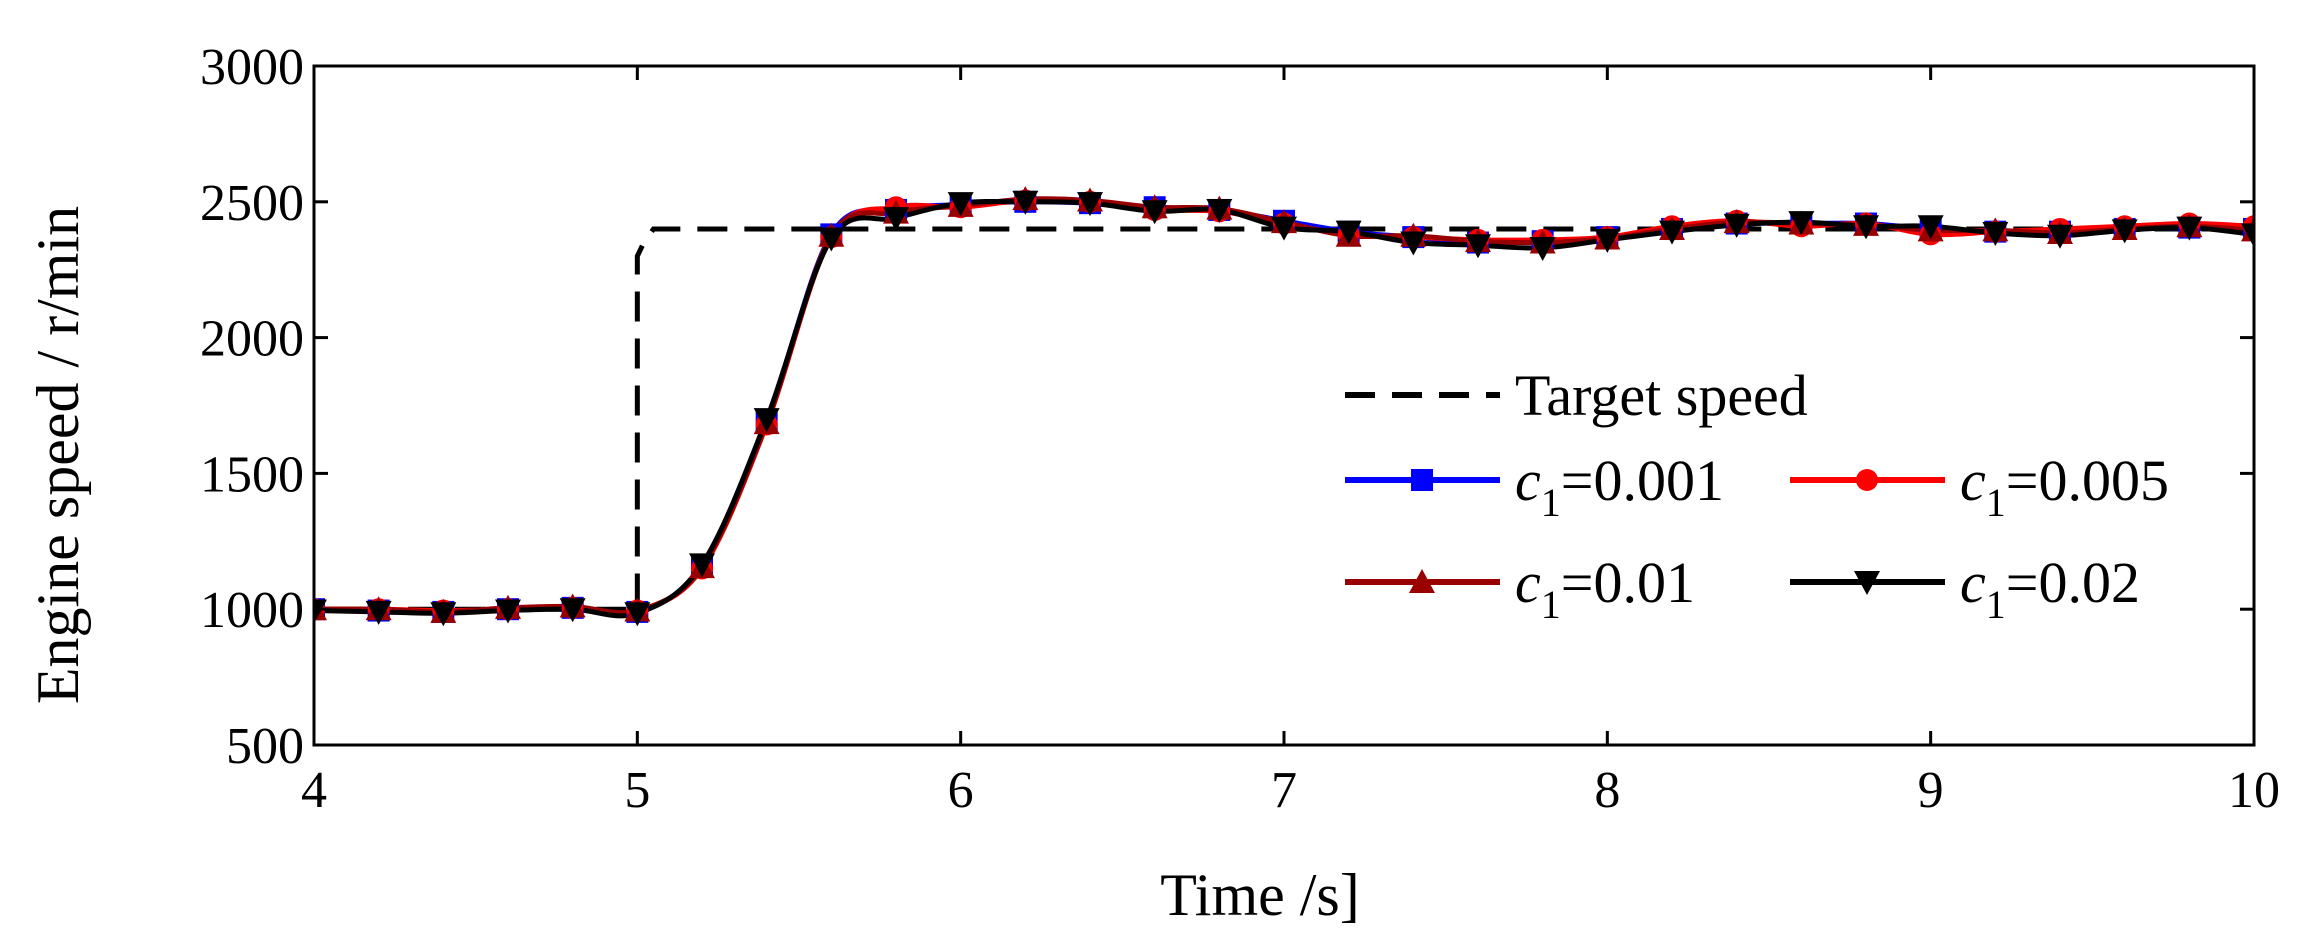 This screenshot has width=2324, height=939. I want to click on legend-label-series-2: c1=0.005, so click(2064, 486).